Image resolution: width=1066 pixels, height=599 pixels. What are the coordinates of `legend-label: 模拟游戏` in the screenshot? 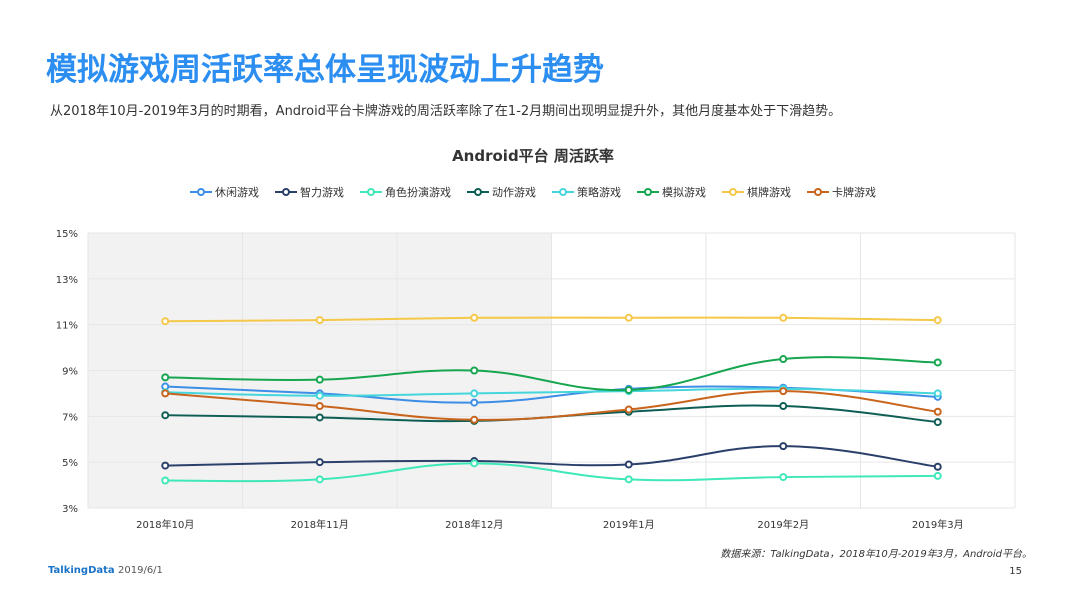 It's located at (684, 192).